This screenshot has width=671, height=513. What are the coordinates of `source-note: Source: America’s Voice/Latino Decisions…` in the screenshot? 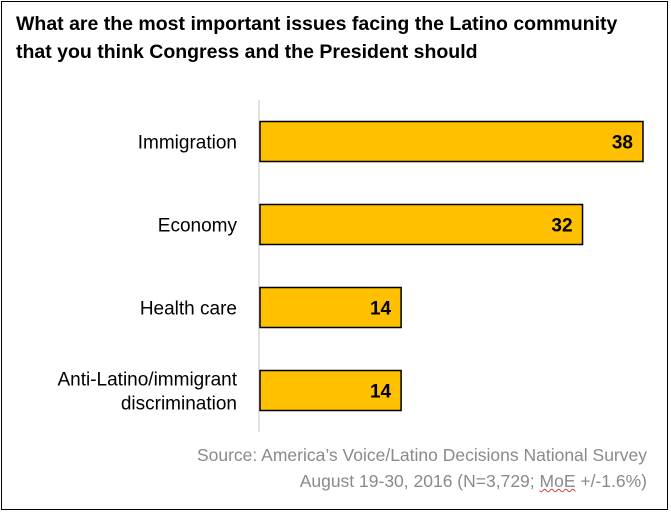 It's located at (422, 468).